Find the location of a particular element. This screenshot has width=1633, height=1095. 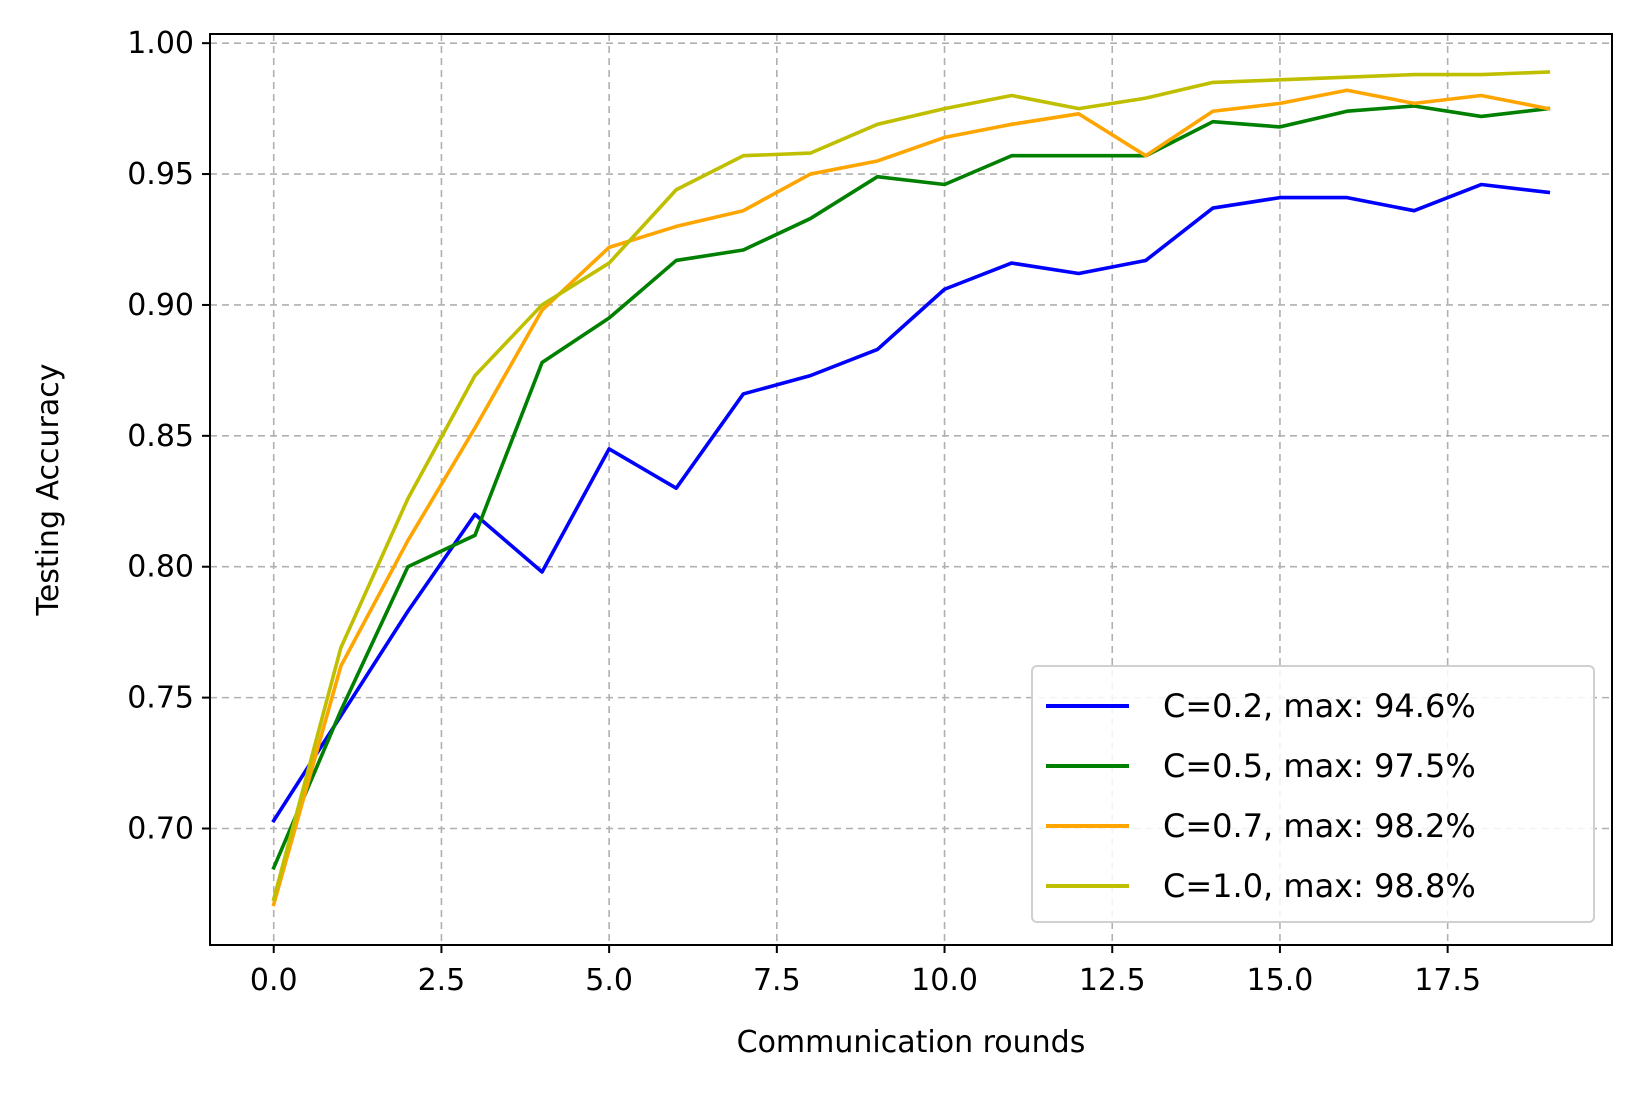

x-axis-title: Communication rounds is located at coordinates (911, 1042).